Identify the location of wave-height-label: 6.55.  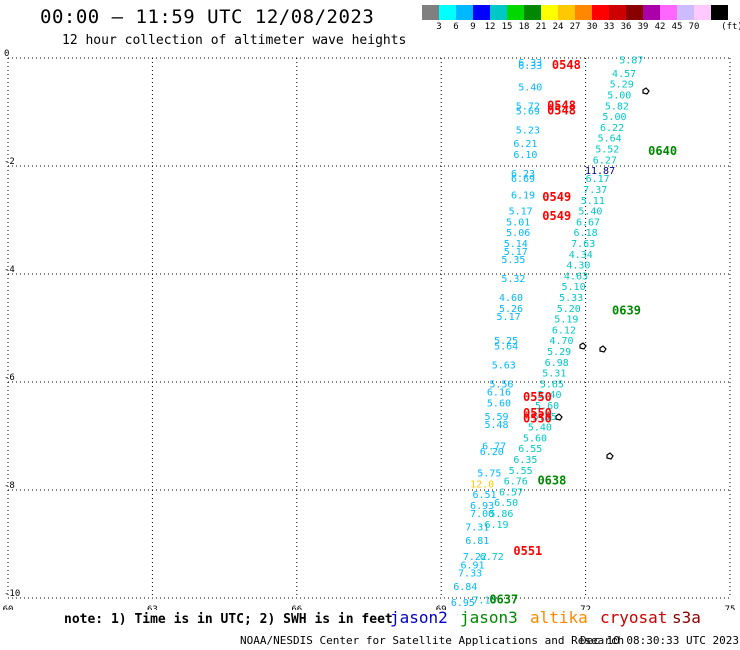
(530, 449).